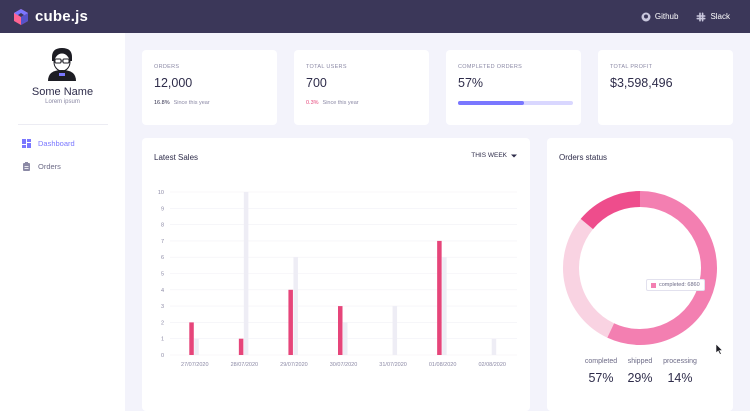 The image size is (750, 411). What do you see at coordinates (610, 210) in the screenshot?
I see `donut-slice-processing` at bounding box center [610, 210].